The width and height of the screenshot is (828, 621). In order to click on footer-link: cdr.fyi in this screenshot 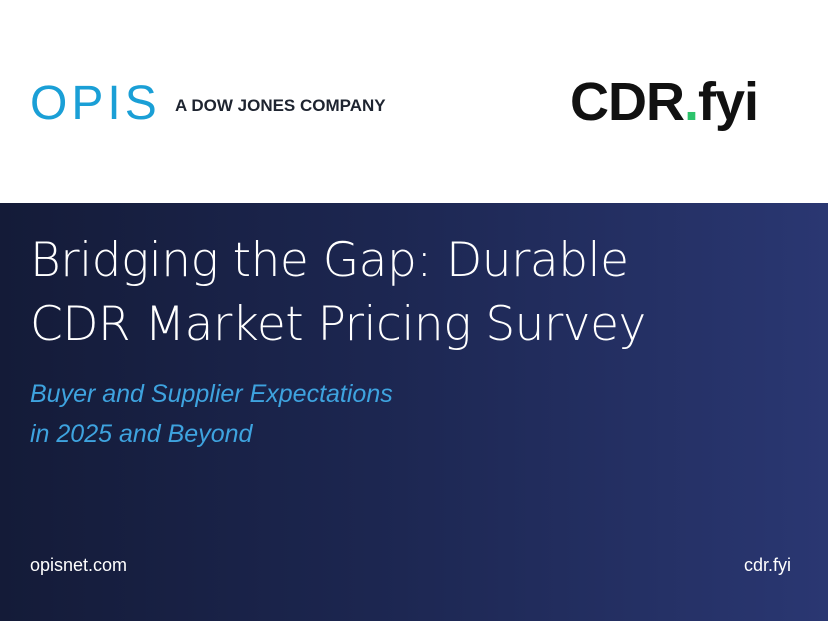, I will do `click(767, 565)`.